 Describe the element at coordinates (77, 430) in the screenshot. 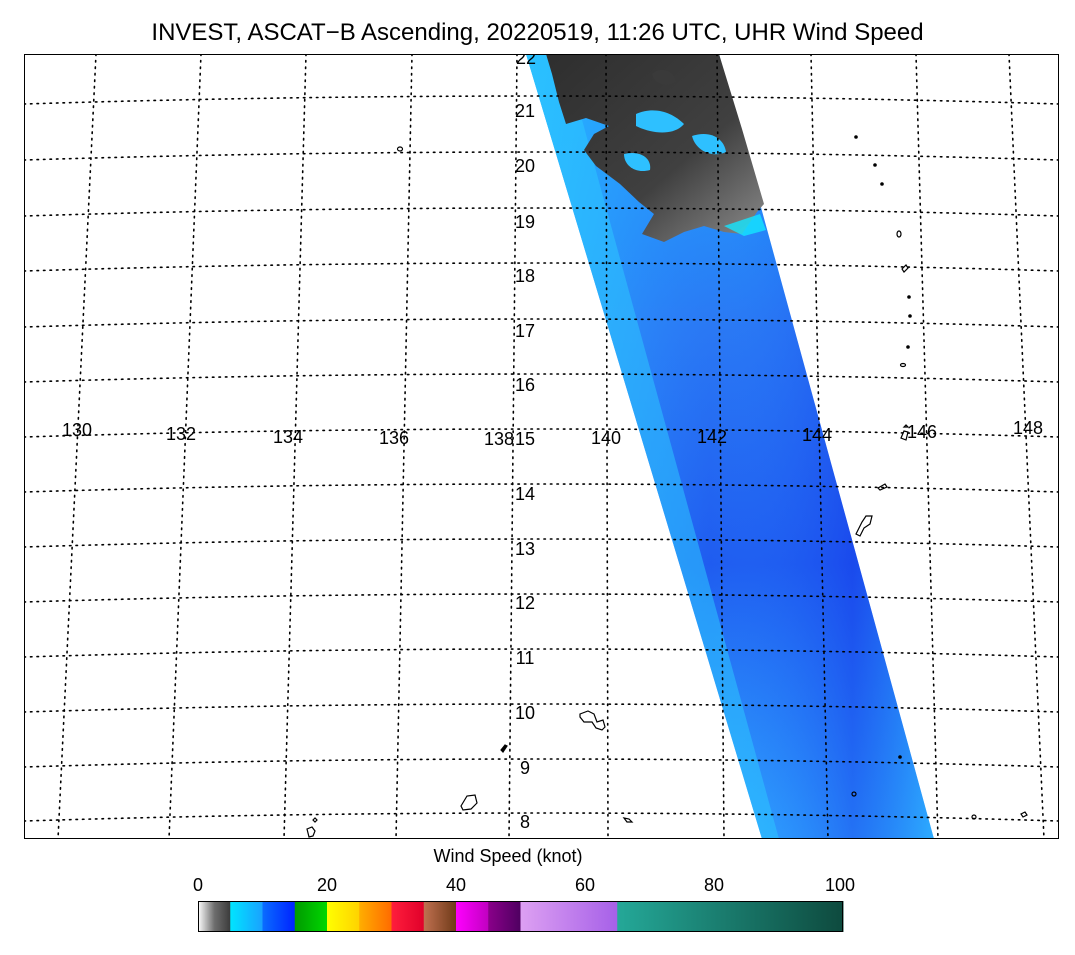

I see `lon-label: 130` at that location.